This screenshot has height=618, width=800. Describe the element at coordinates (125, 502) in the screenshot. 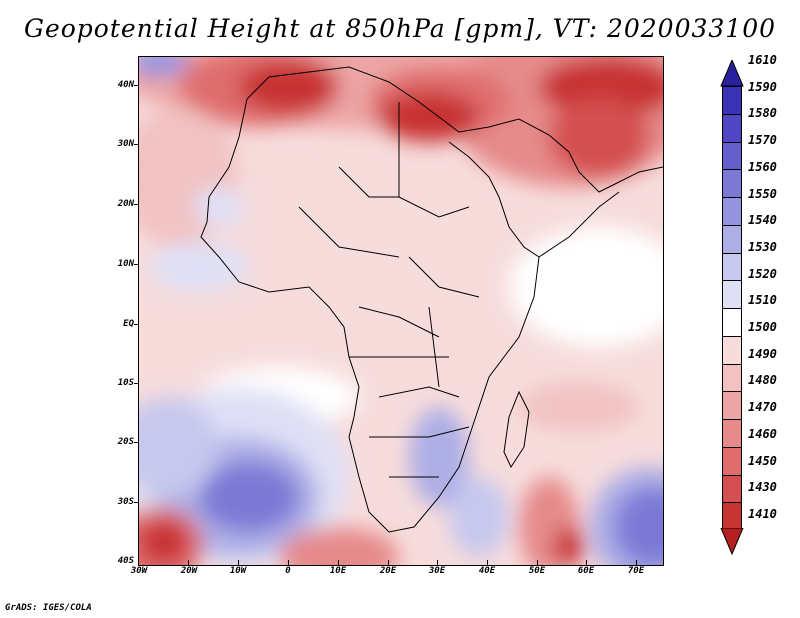

I see `lat-label-30s: 30S` at that location.